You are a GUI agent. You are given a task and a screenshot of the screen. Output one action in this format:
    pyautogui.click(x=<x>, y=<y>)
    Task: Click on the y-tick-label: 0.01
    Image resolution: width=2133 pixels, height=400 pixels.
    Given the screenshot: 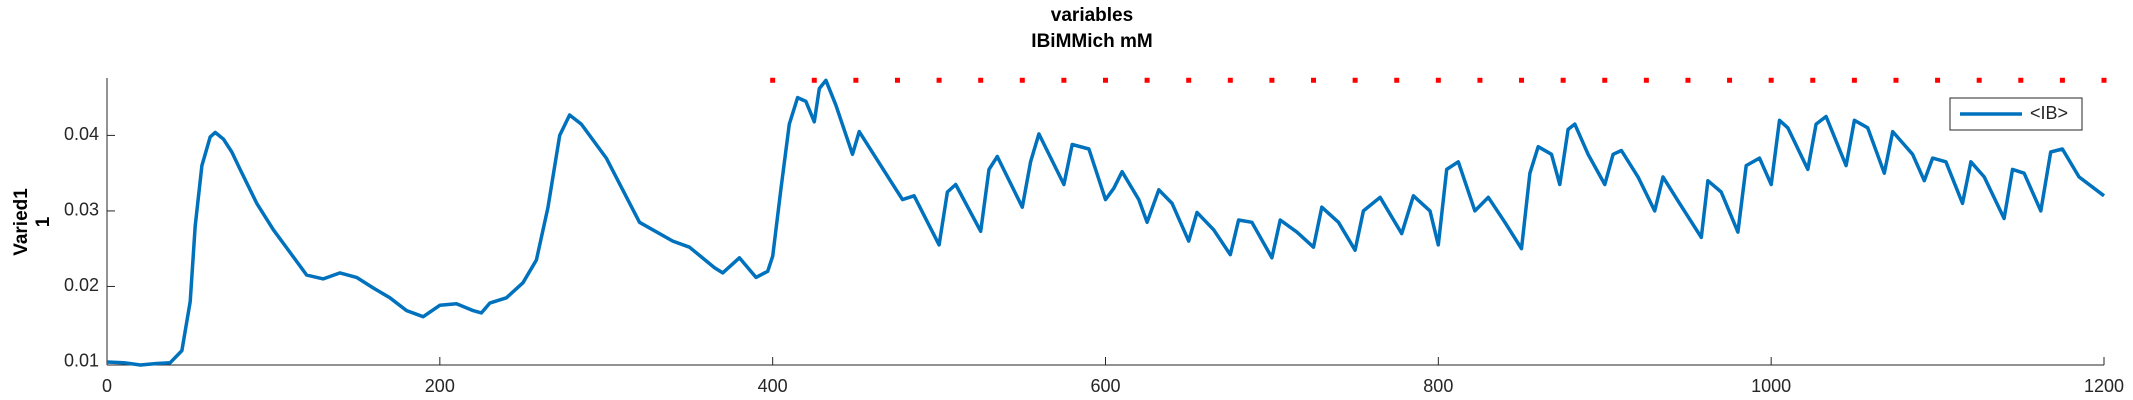 What is the action you would take?
    pyautogui.click(x=81, y=361)
    